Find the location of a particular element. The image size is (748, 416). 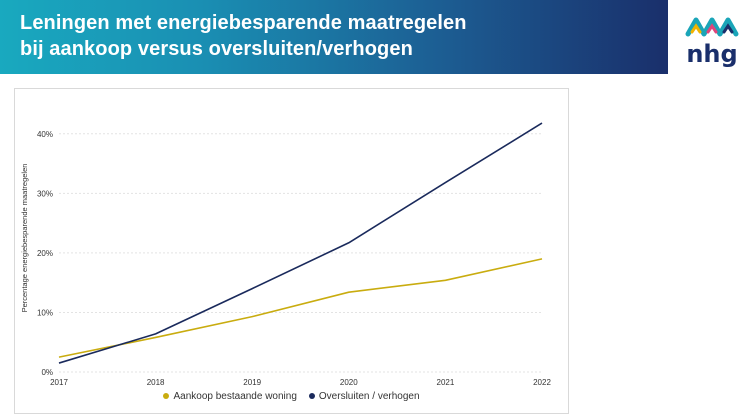

y-tick-label: 10% is located at coordinates (45, 312).